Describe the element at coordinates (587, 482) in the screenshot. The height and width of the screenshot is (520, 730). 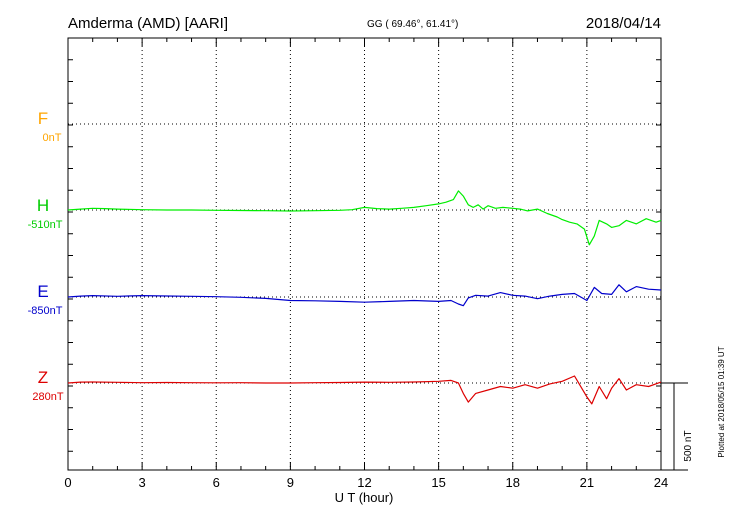
I see `x-tick-label-21: 21` at that location.